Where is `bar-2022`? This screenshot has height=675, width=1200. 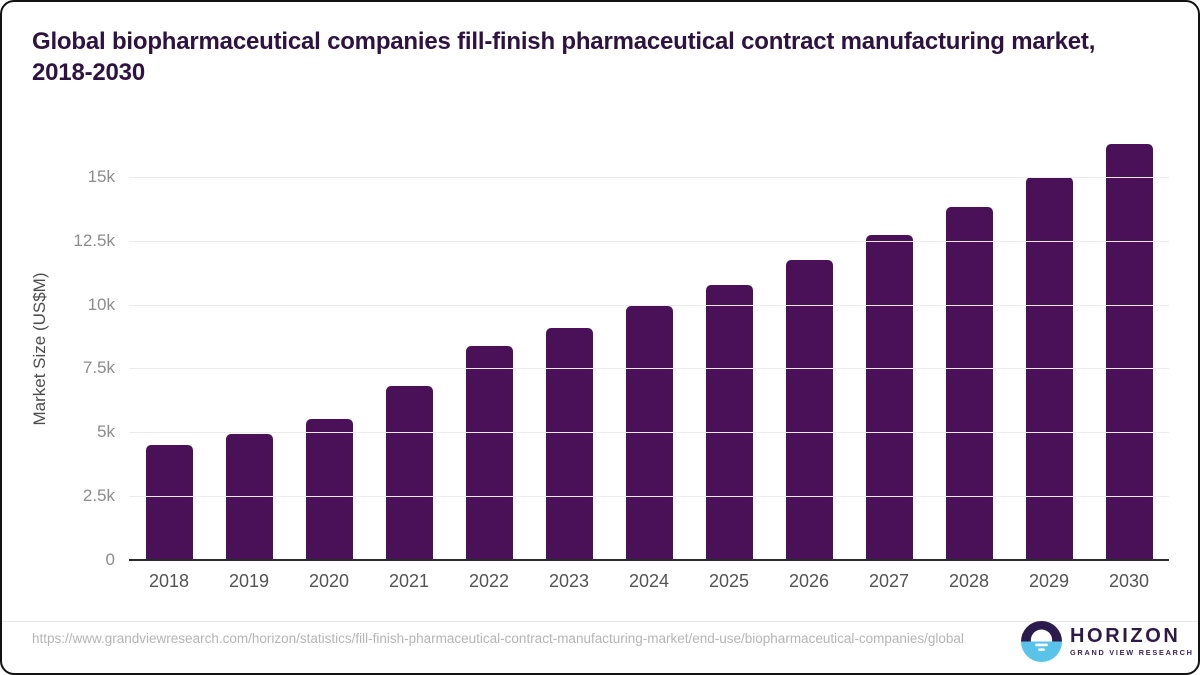 bar-2022 is located at coordinates (489, 453).